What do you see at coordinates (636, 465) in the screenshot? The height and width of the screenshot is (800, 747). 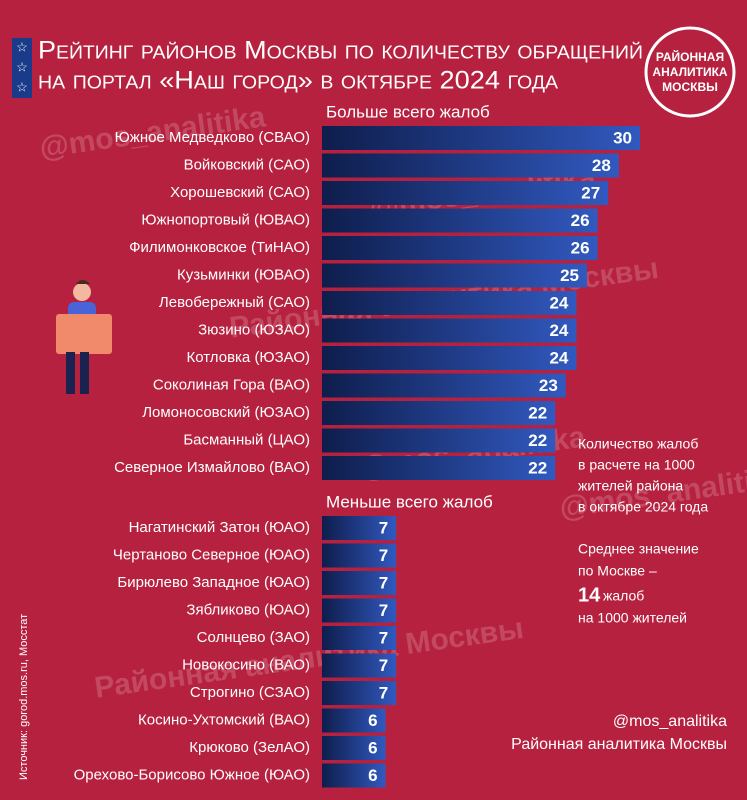 I see `note-line: в расчете на 1000` at bounding box center [636, 465].